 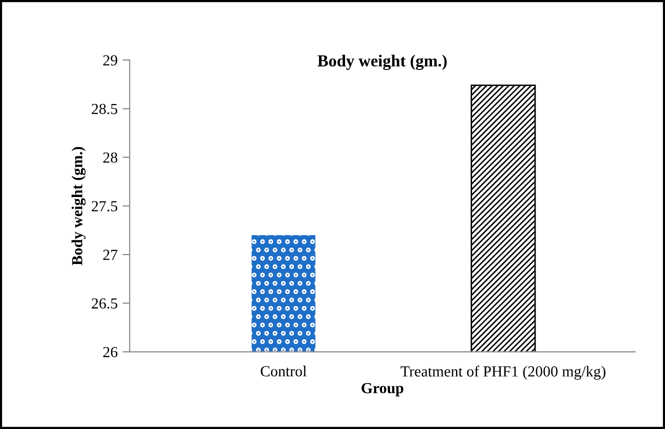 I want to click on y-tick-label: 26.5, so click(x=105, y=303).